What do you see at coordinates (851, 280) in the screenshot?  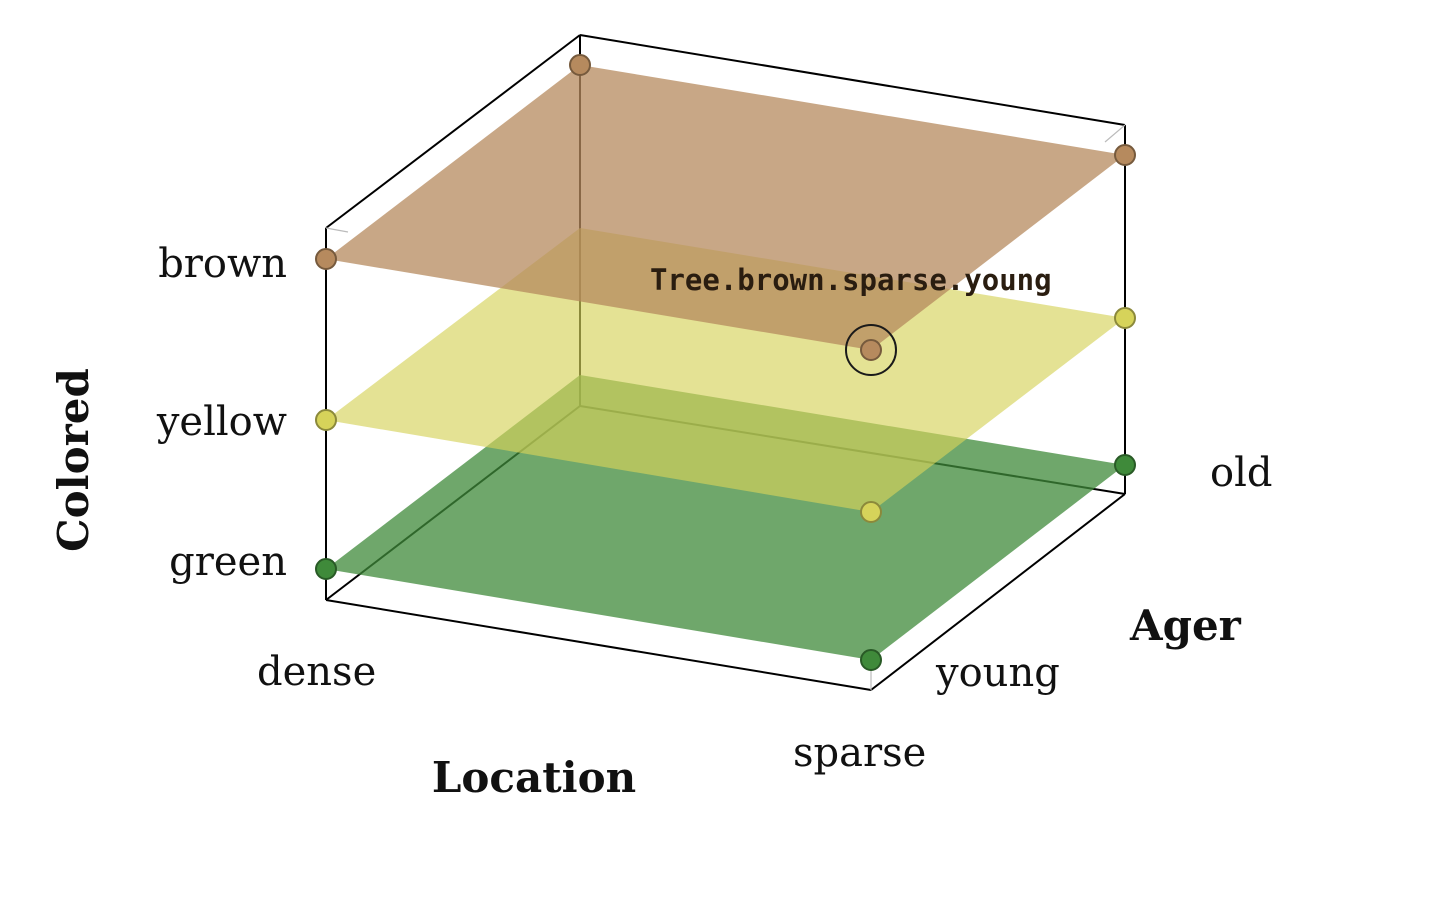 I see `highlight-label: Tree.brown.sparse.young` at bounding box center [851, 280].